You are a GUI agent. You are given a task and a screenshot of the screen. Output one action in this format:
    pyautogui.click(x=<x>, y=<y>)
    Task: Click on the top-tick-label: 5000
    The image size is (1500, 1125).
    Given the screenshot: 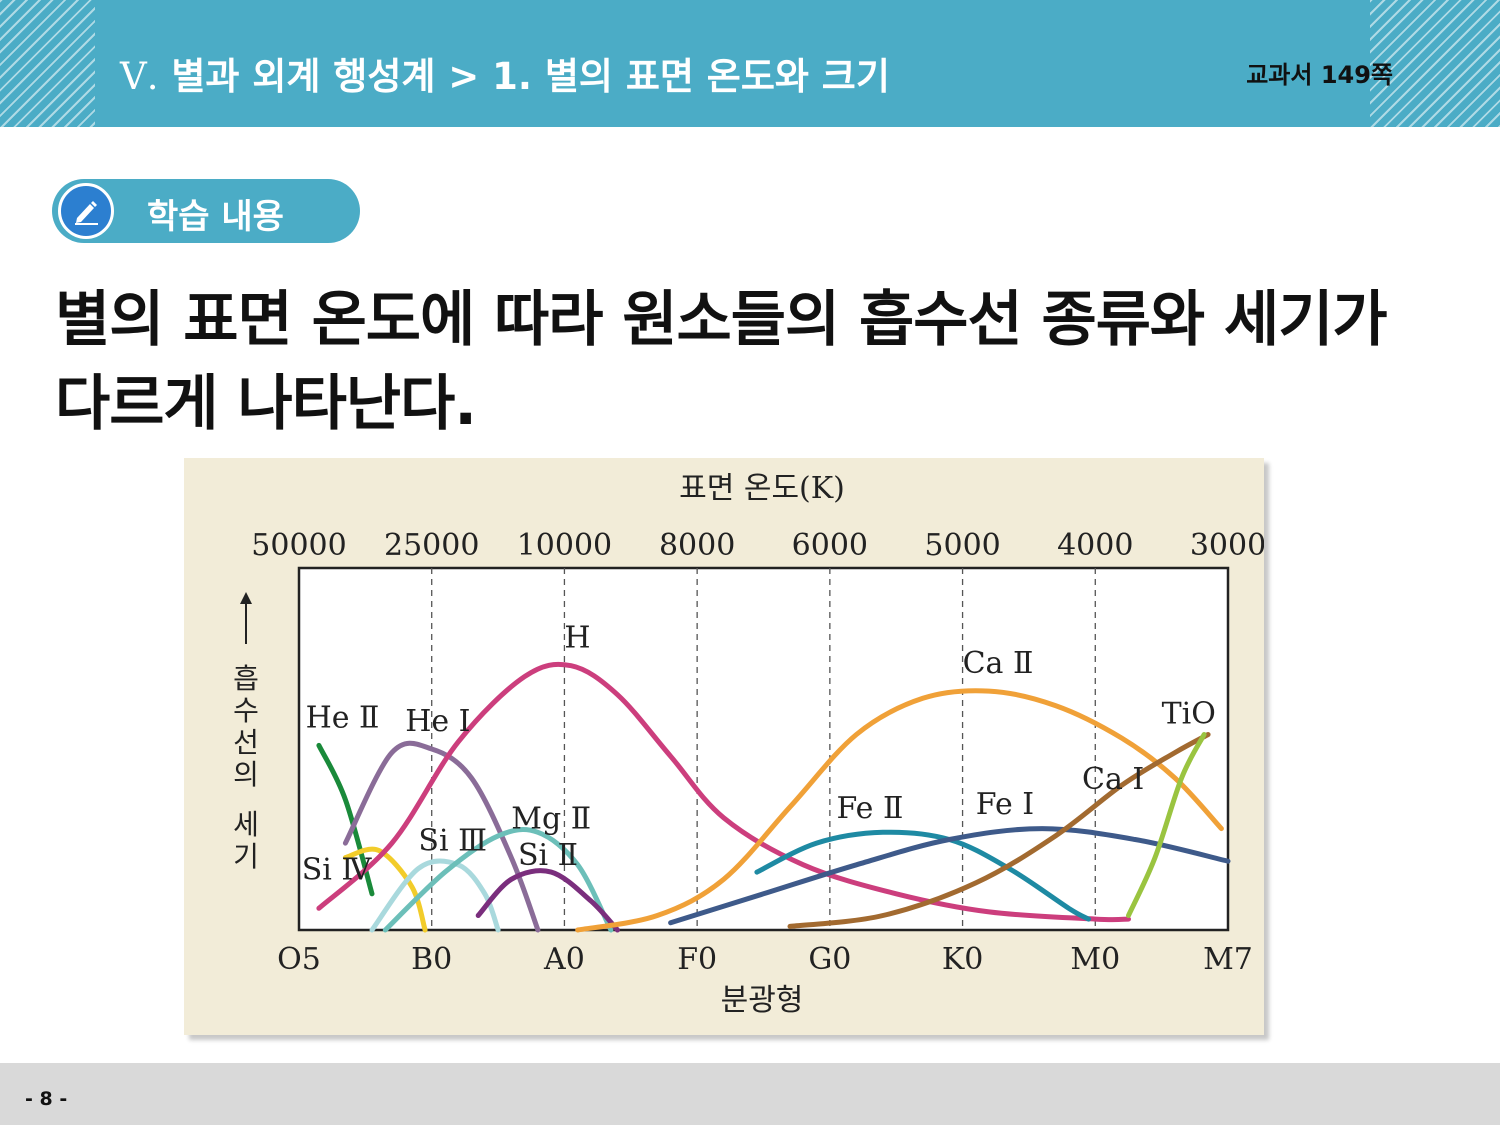 What is the action you would take?
    pyautogui.click(x=962, y=545)
    